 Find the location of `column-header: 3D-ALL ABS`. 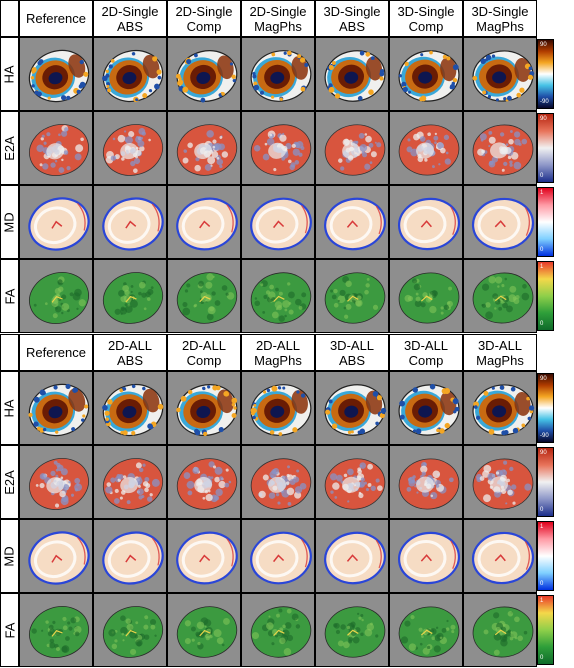

column-header: 3D-ALL ABS is located at coordinates (352, 352).